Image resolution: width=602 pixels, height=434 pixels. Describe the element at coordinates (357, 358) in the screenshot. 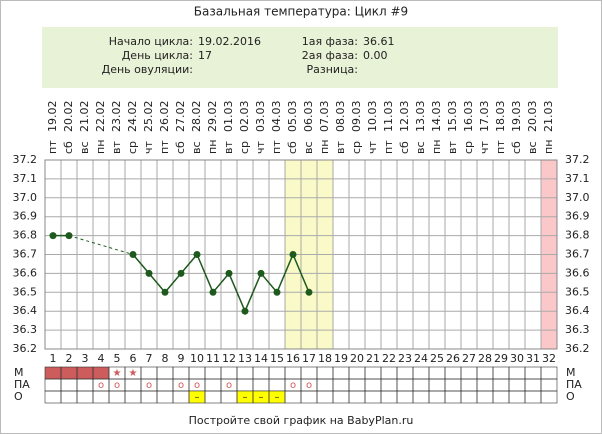

I see `x-tick-label: 20` at that location.